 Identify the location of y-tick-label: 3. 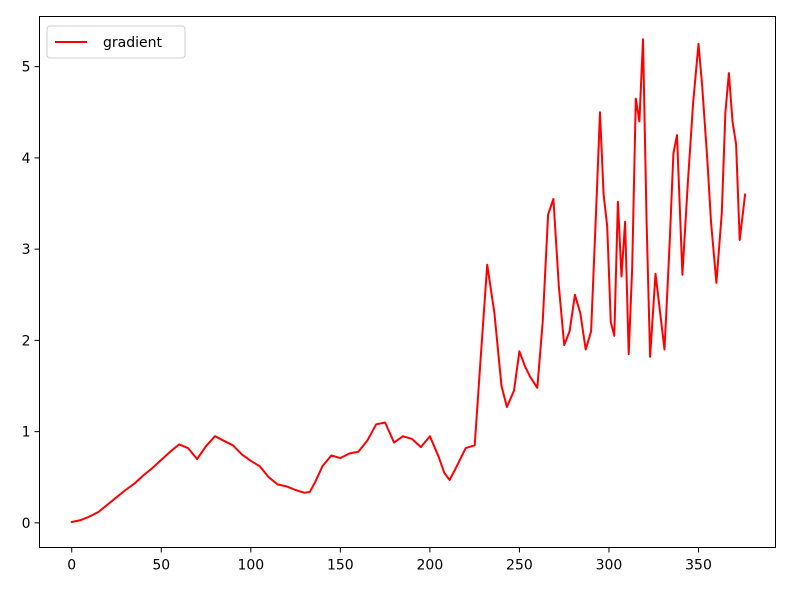
(26, 250).